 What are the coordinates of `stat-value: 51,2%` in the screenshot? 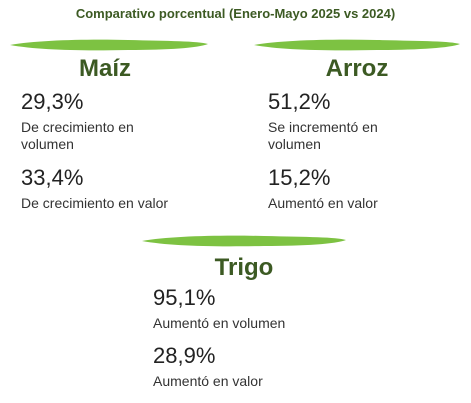 It's located at (299, 101).